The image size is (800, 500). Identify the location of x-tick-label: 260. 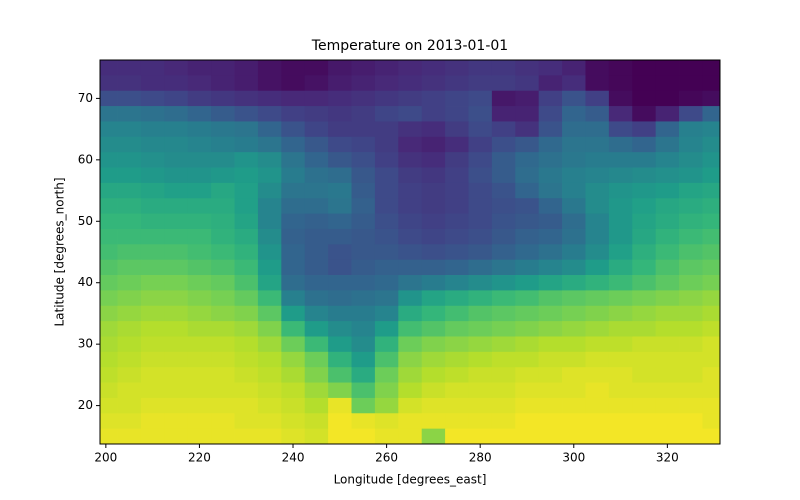
(386, 458).